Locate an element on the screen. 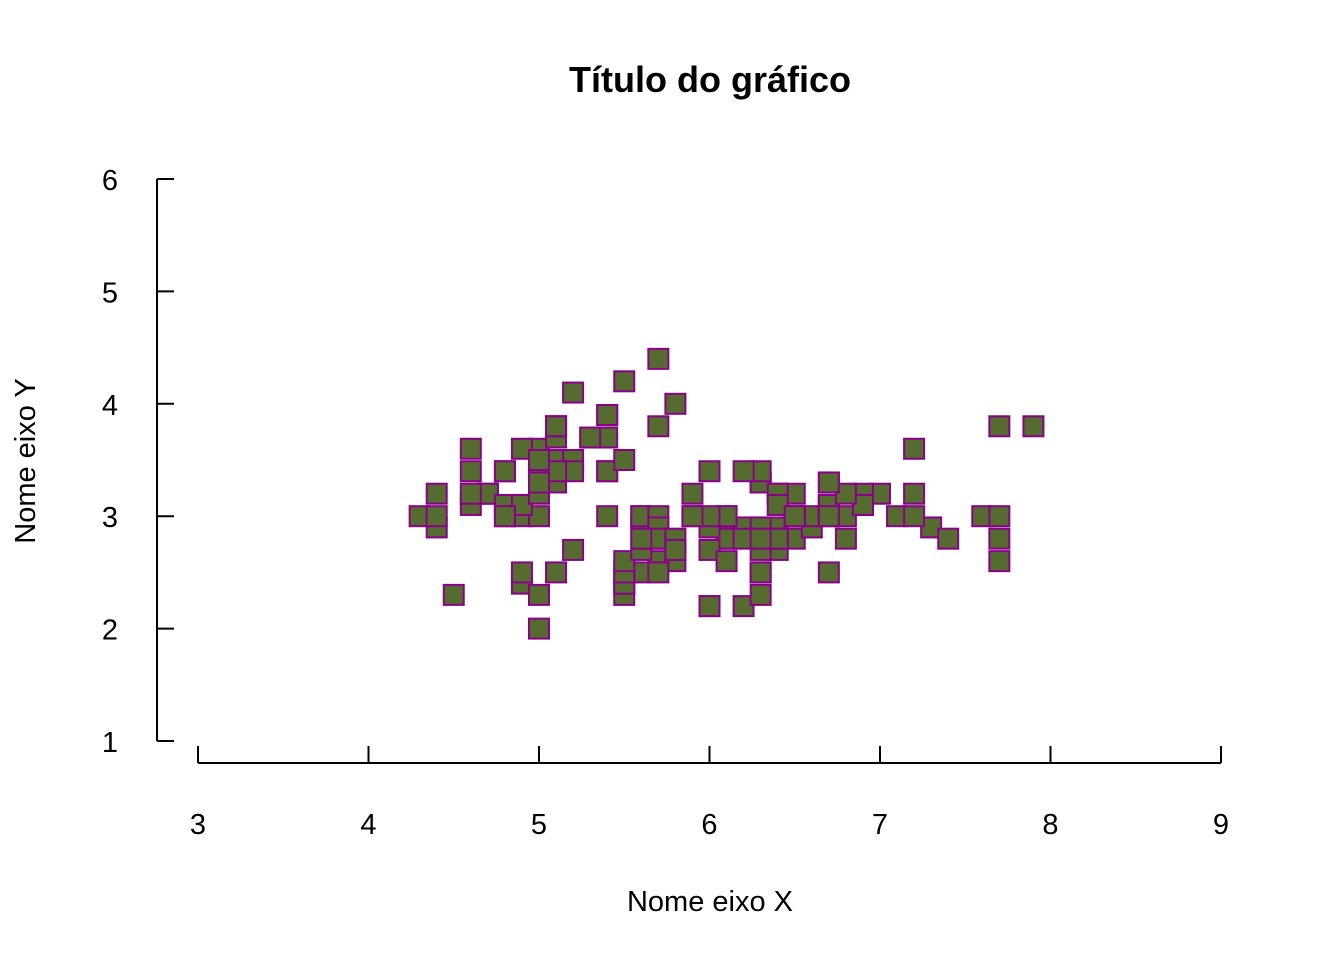 This screenshot has width=1344, height=960. y-tick-label: 5 is located at coordinates (110, 293).